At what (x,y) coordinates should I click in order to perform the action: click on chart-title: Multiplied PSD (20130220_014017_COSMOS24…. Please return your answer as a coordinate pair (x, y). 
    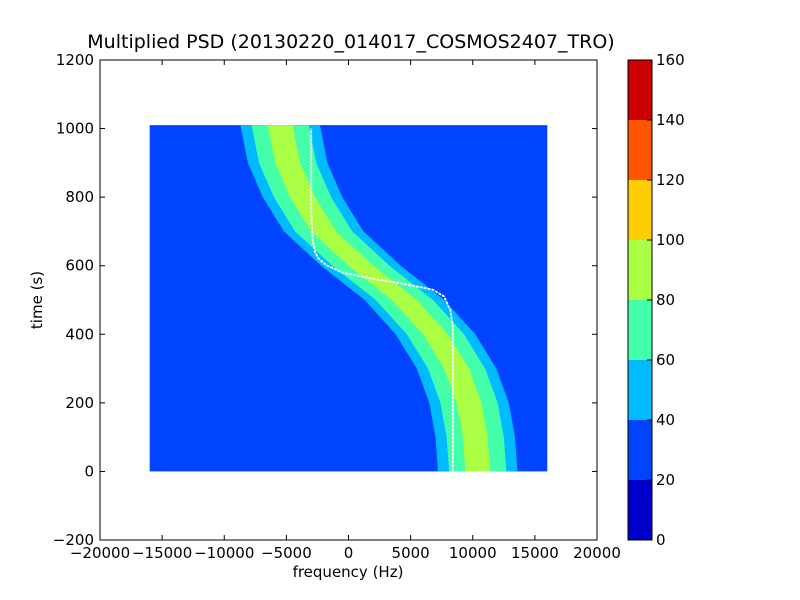
    Looking at the image, I should click on (350, 42).